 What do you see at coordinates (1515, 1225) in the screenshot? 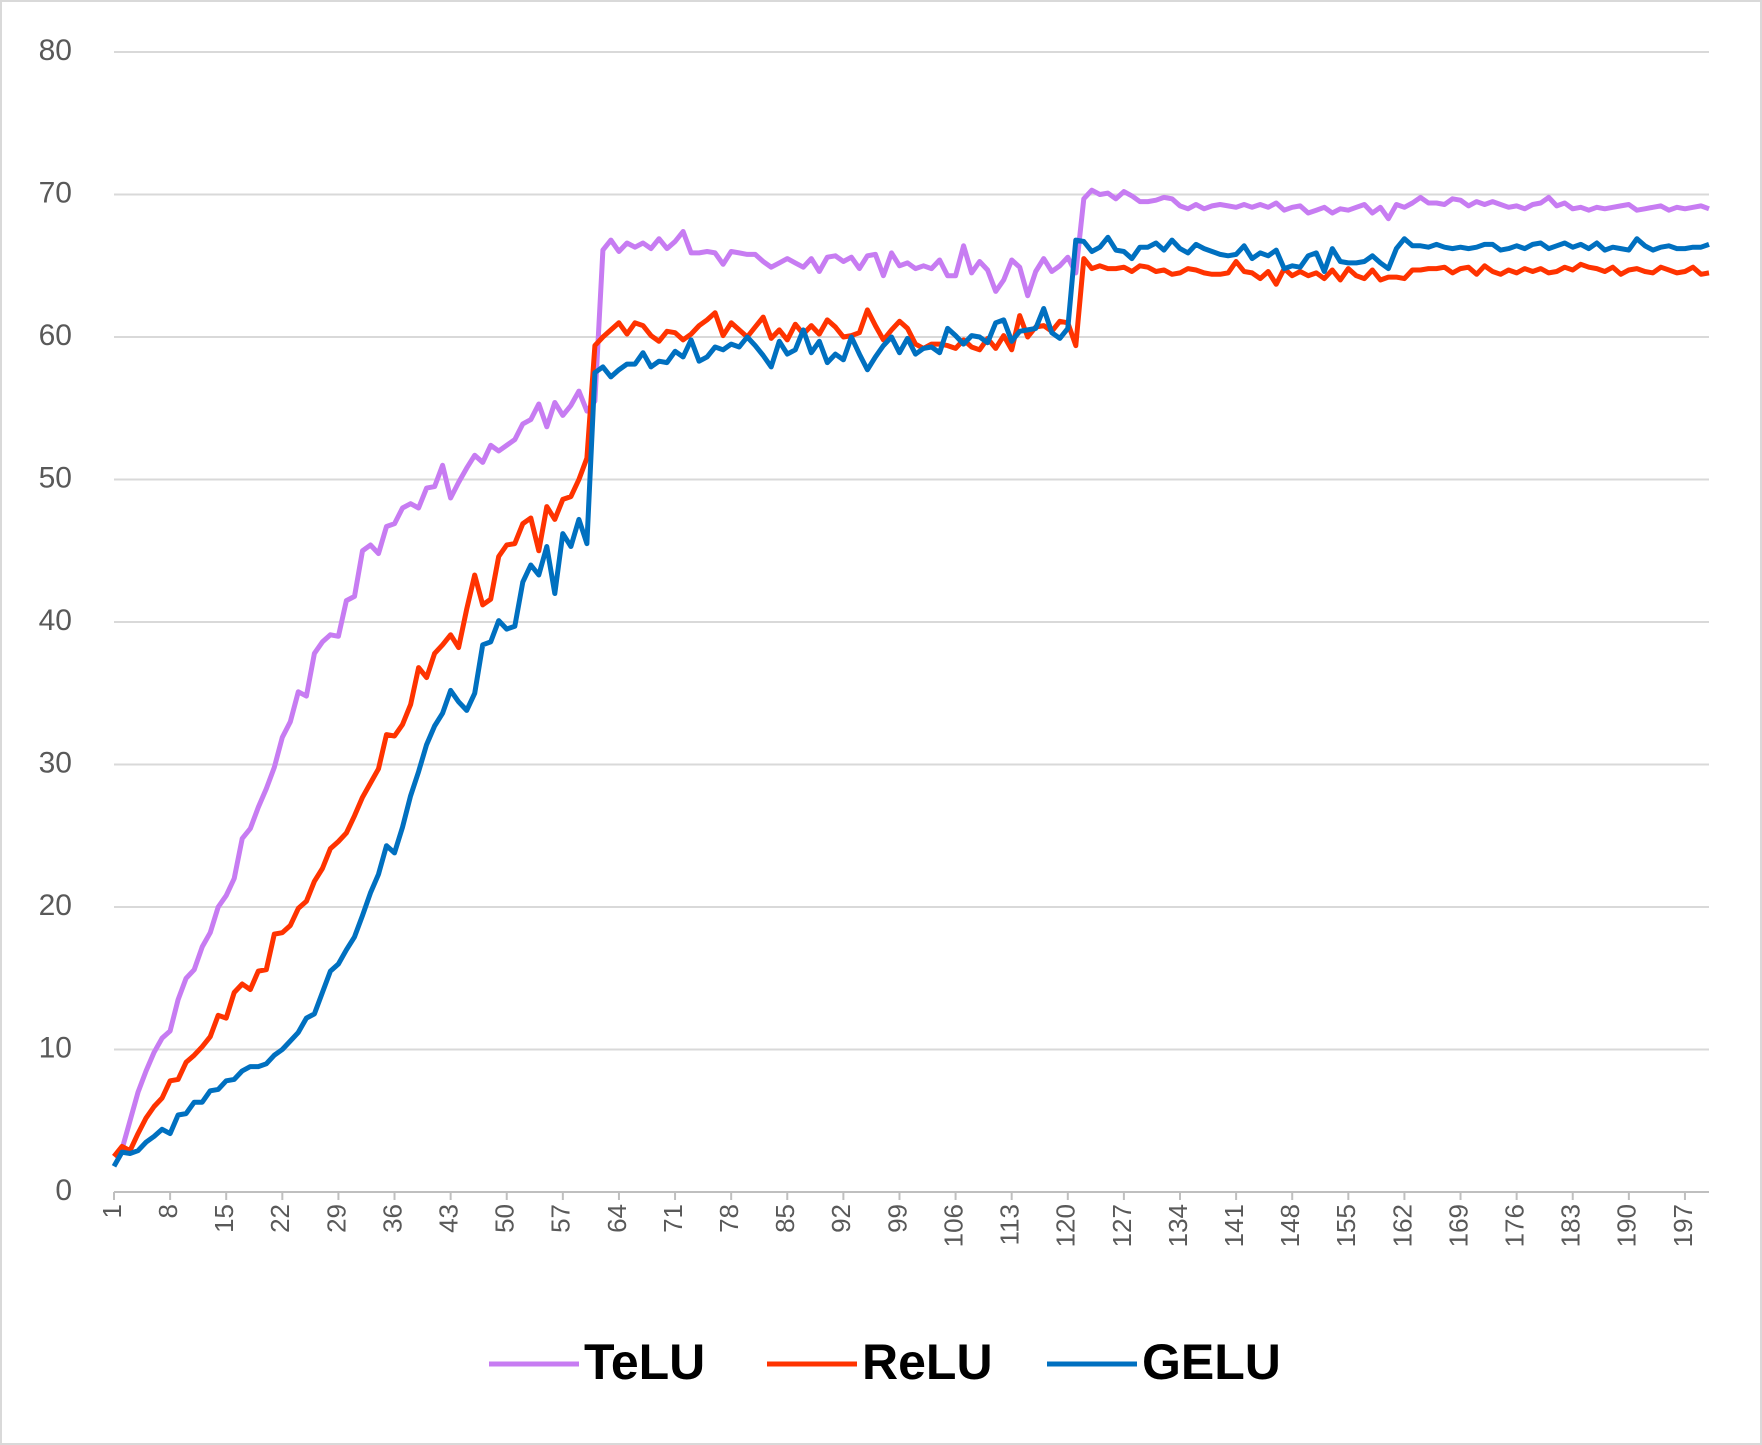
I see `x-tick-label: 176` at bounding box center [1515, 1225].